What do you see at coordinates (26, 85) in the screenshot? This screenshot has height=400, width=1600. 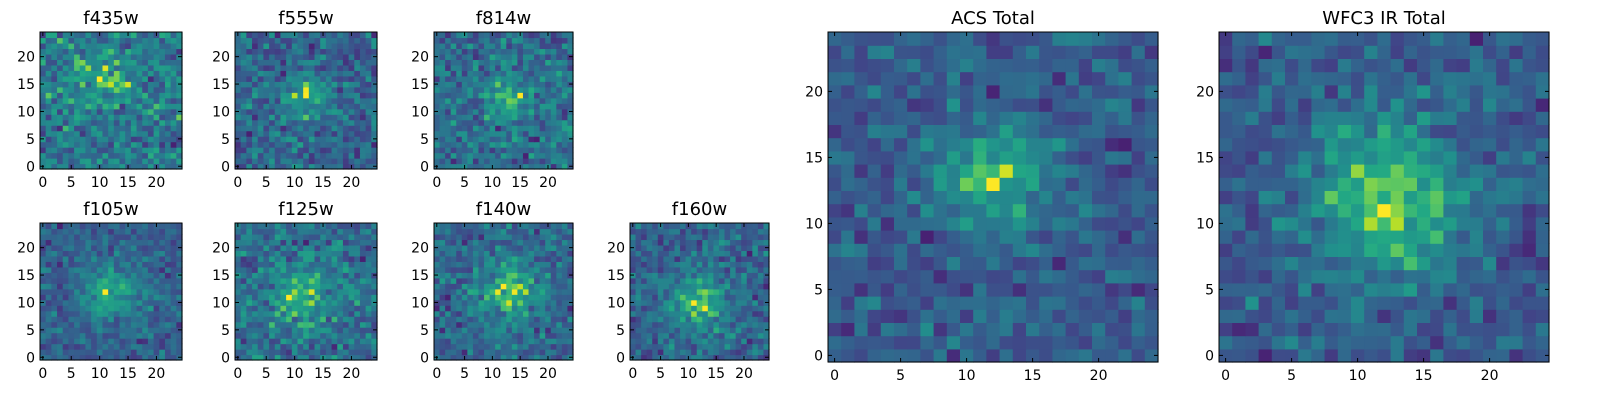 I see `y-tick-label: 15` at bounding box center [26, 85].